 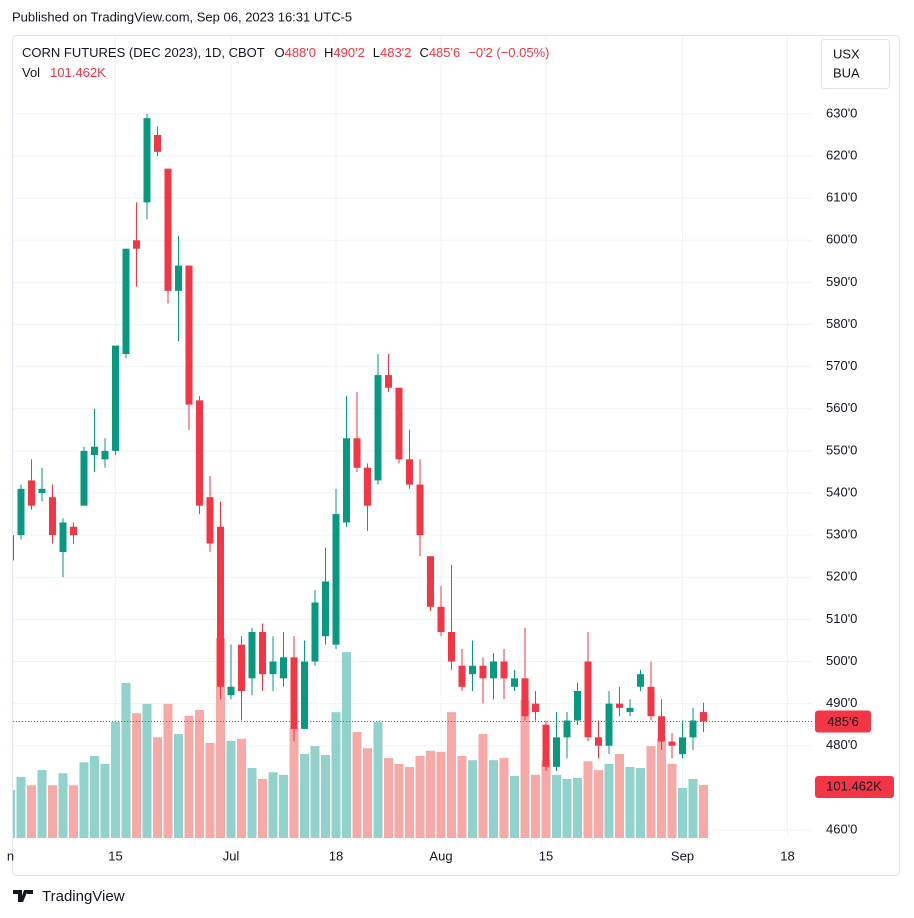 What do you see at coordinates (411, 52) in the screenshot?
I see `ohlc: O488'0 H490'2 L483'2 C485'6 −0'2 (−0.05%)` at bounding box center [411, 52].